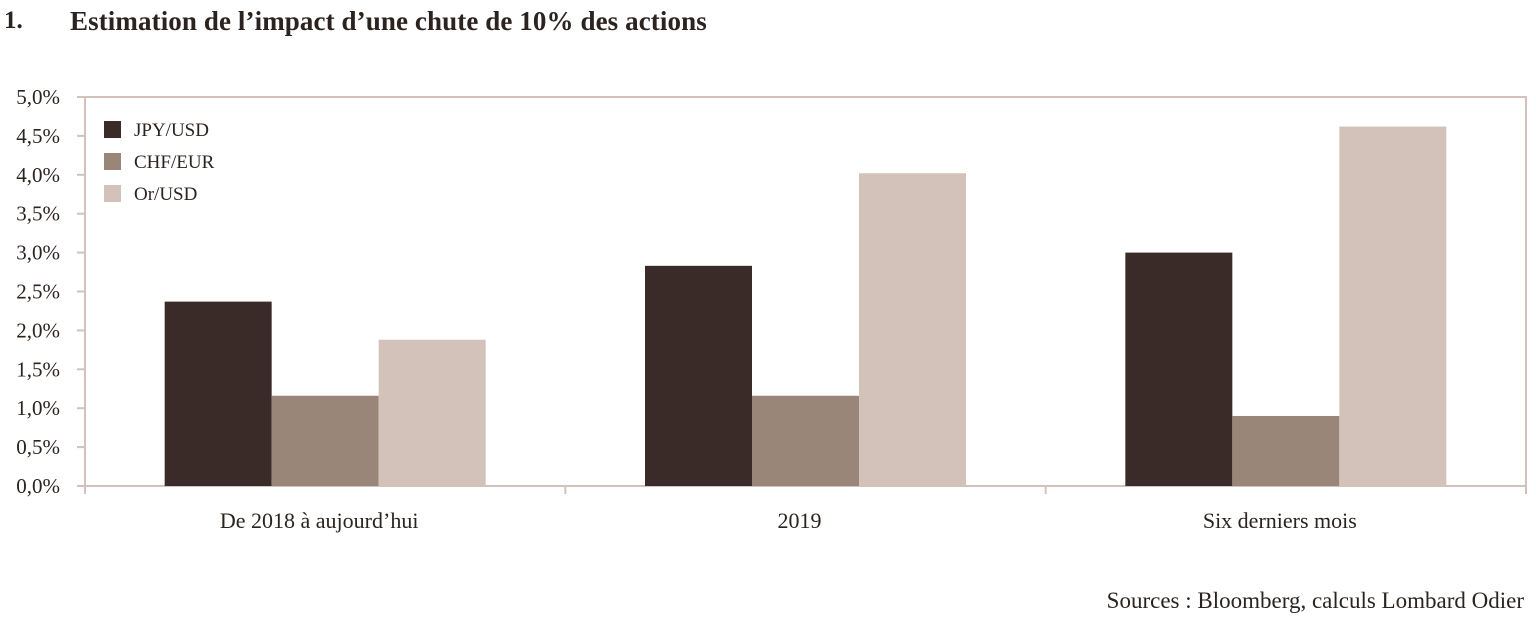 The width and height of the screenshot is (1536, 620). I want to click on legend-label: Or/USD, so click(165, 194).